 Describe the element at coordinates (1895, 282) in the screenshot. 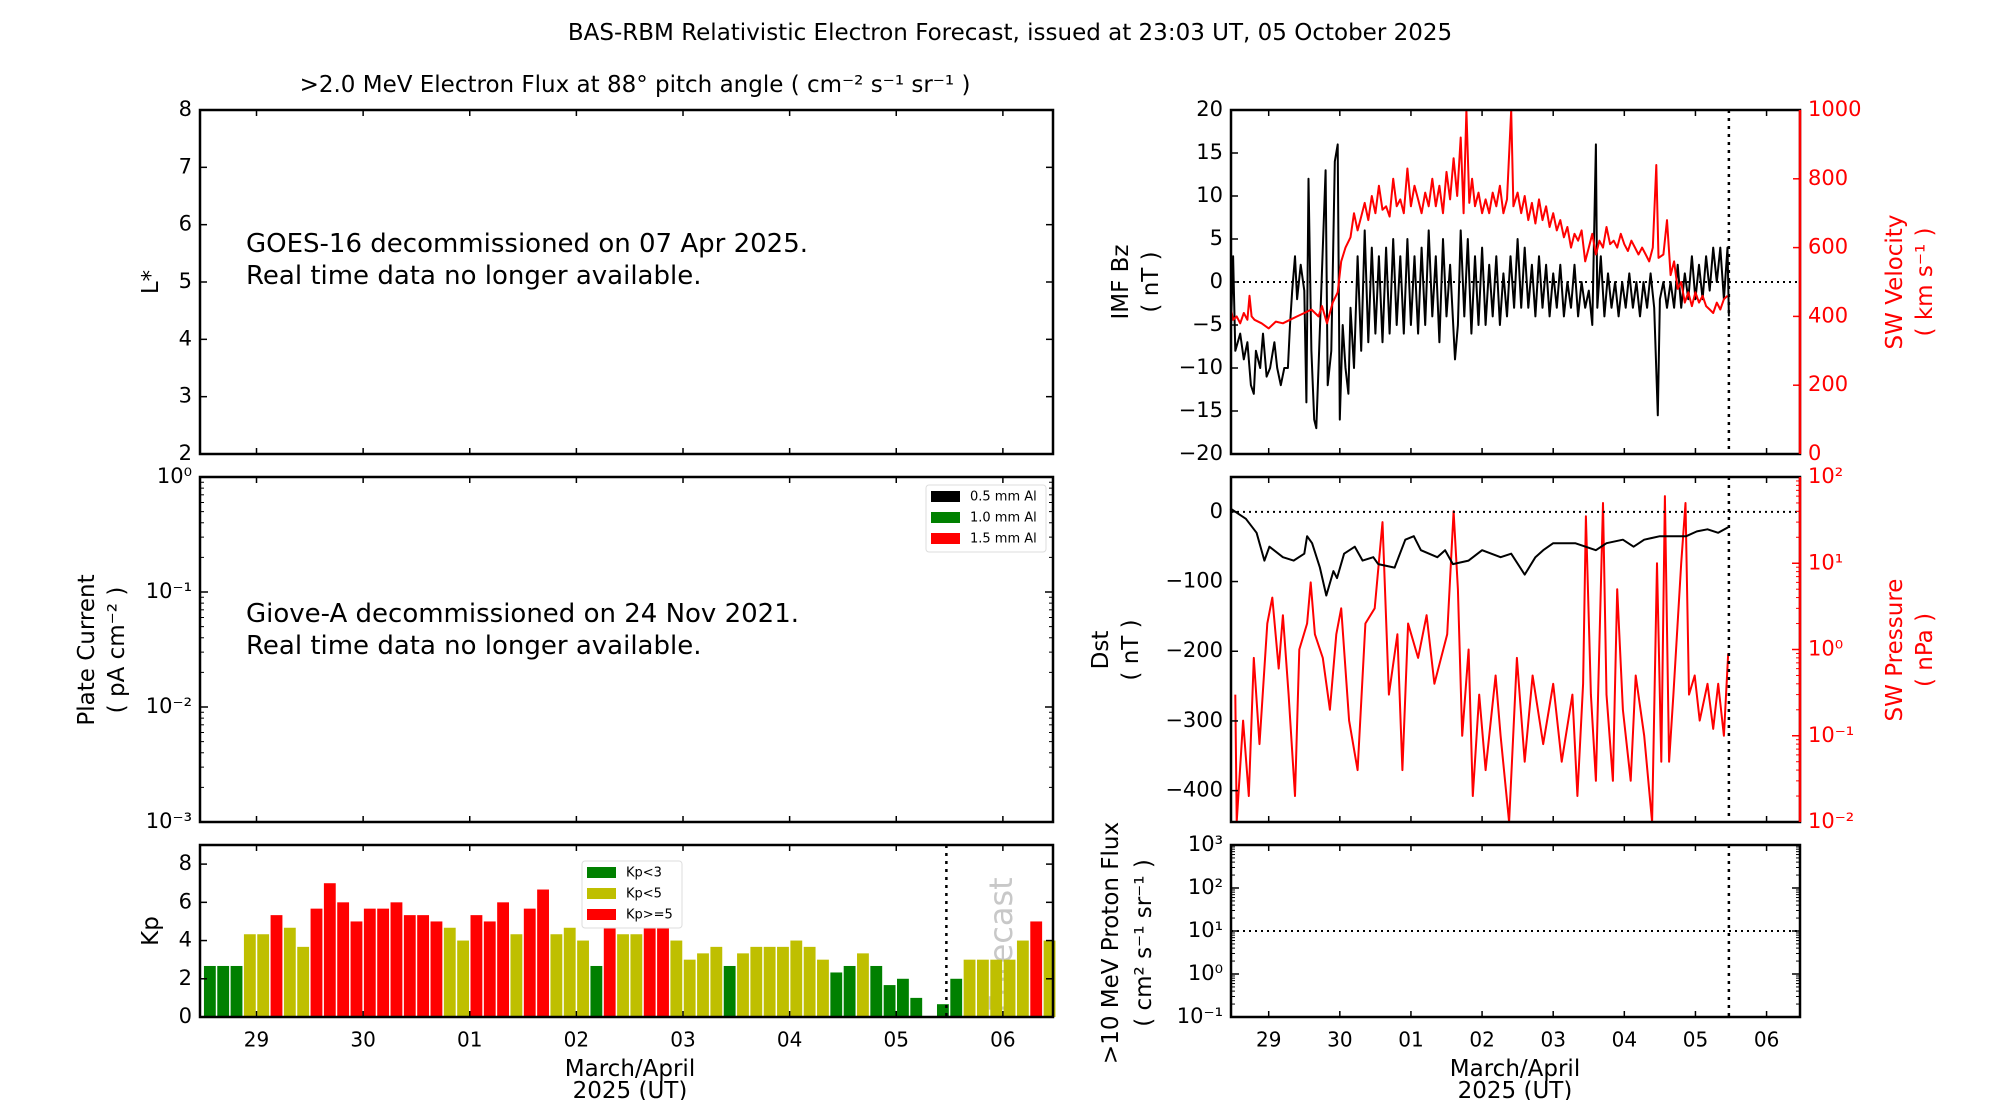

I see `velocity-ylabel-line1: SW Velocity` at that location.